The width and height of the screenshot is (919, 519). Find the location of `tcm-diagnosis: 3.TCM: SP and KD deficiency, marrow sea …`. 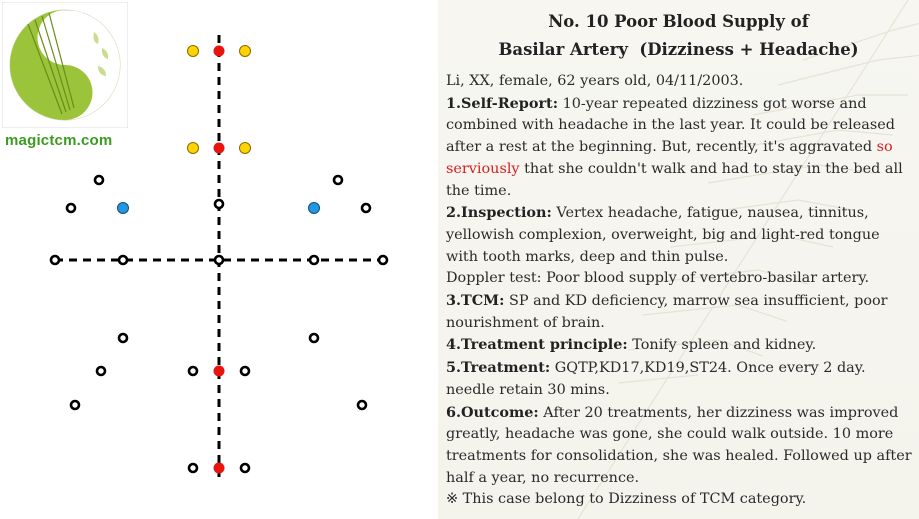

tcm-diagnosis: 3.TCM: SP and KD deficiency, marrow sea … is located at coordinates (667, 311).